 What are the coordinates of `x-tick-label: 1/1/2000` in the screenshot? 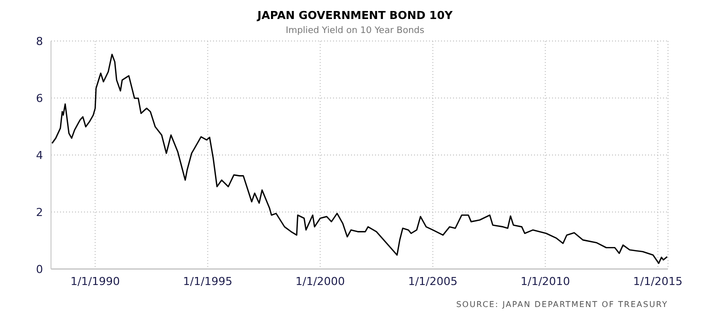 It's located at (320, 281).